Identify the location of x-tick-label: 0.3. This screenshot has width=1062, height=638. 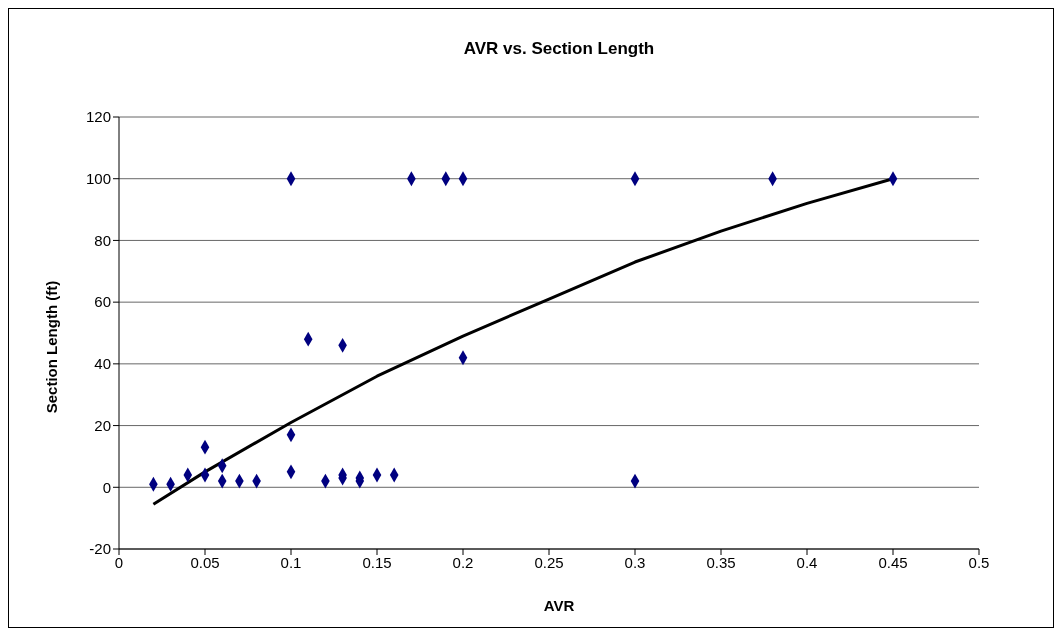
(635, 562).